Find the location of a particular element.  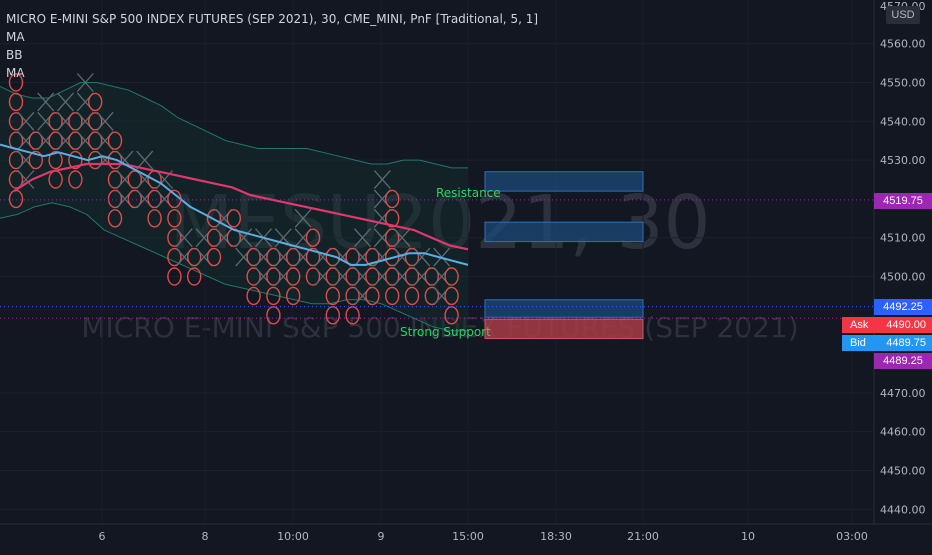

time-tick-6: 21:00 is located at coordinates (643, 536).